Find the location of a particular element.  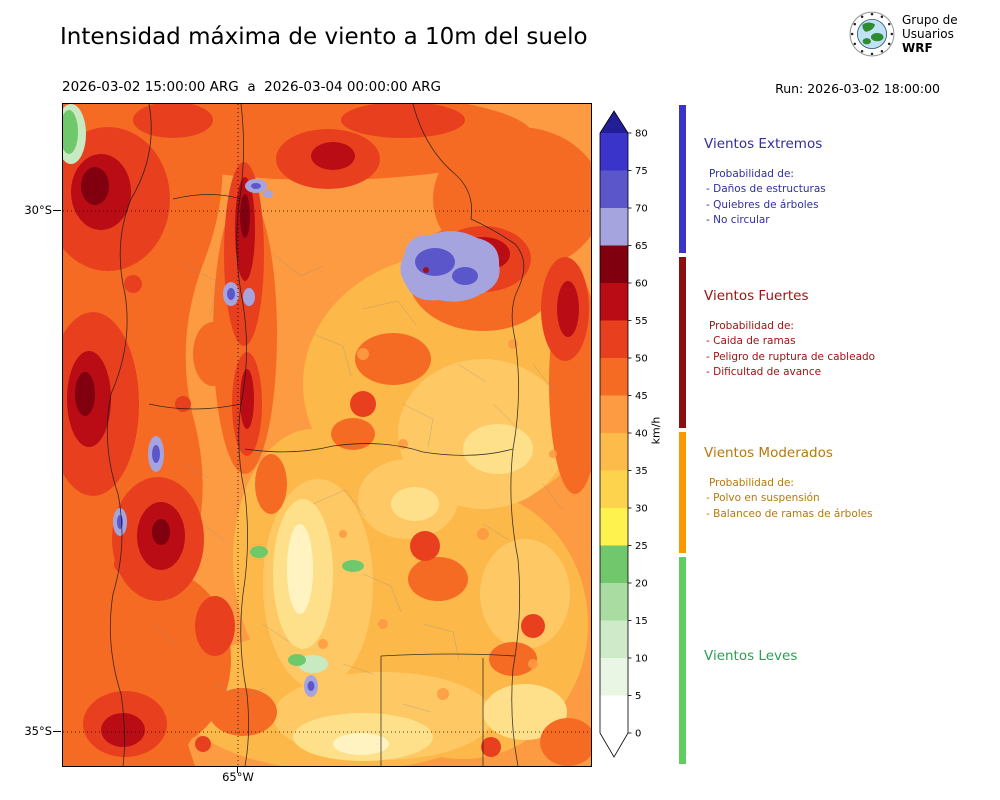

legend-section-leves: Vientos Leves is located at coordinates (846, 664).